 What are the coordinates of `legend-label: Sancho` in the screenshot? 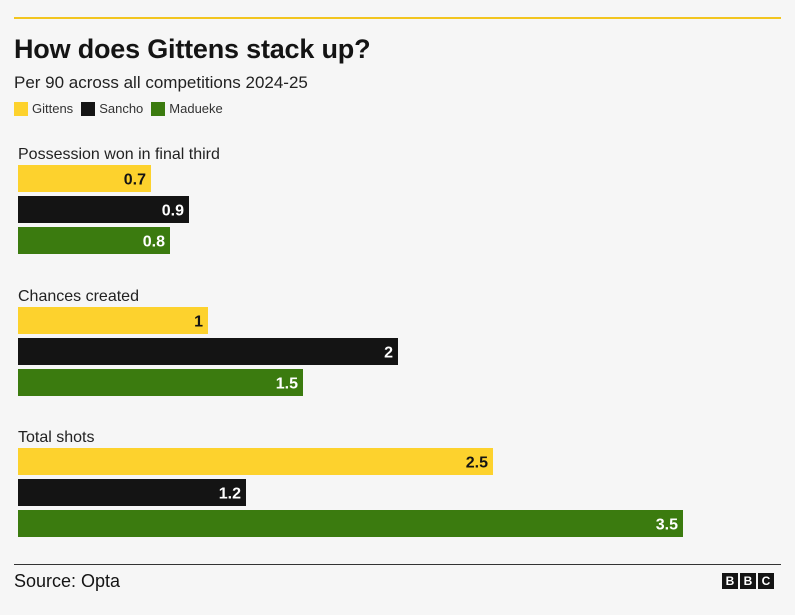 It's located at (121, 108).